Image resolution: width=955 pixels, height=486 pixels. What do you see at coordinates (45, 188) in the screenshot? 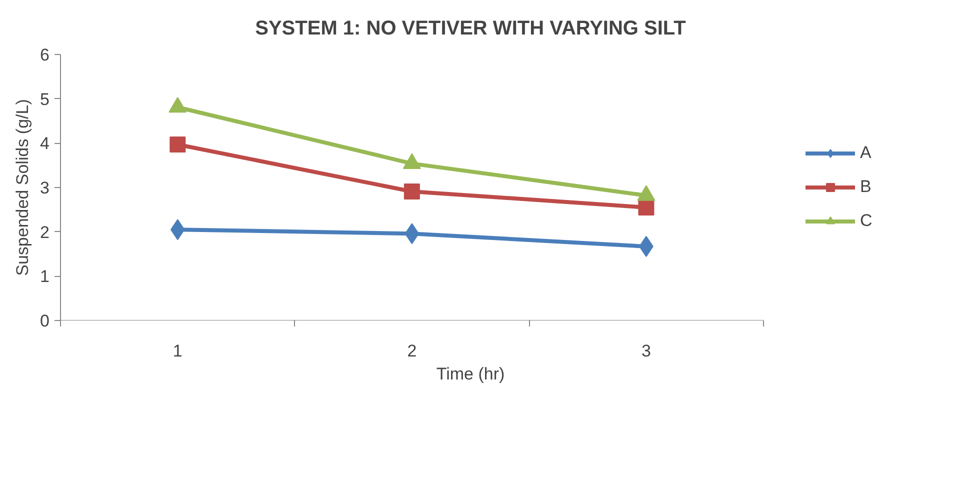
I see `y-tick-label: 3` at bounding box center [45, 188].